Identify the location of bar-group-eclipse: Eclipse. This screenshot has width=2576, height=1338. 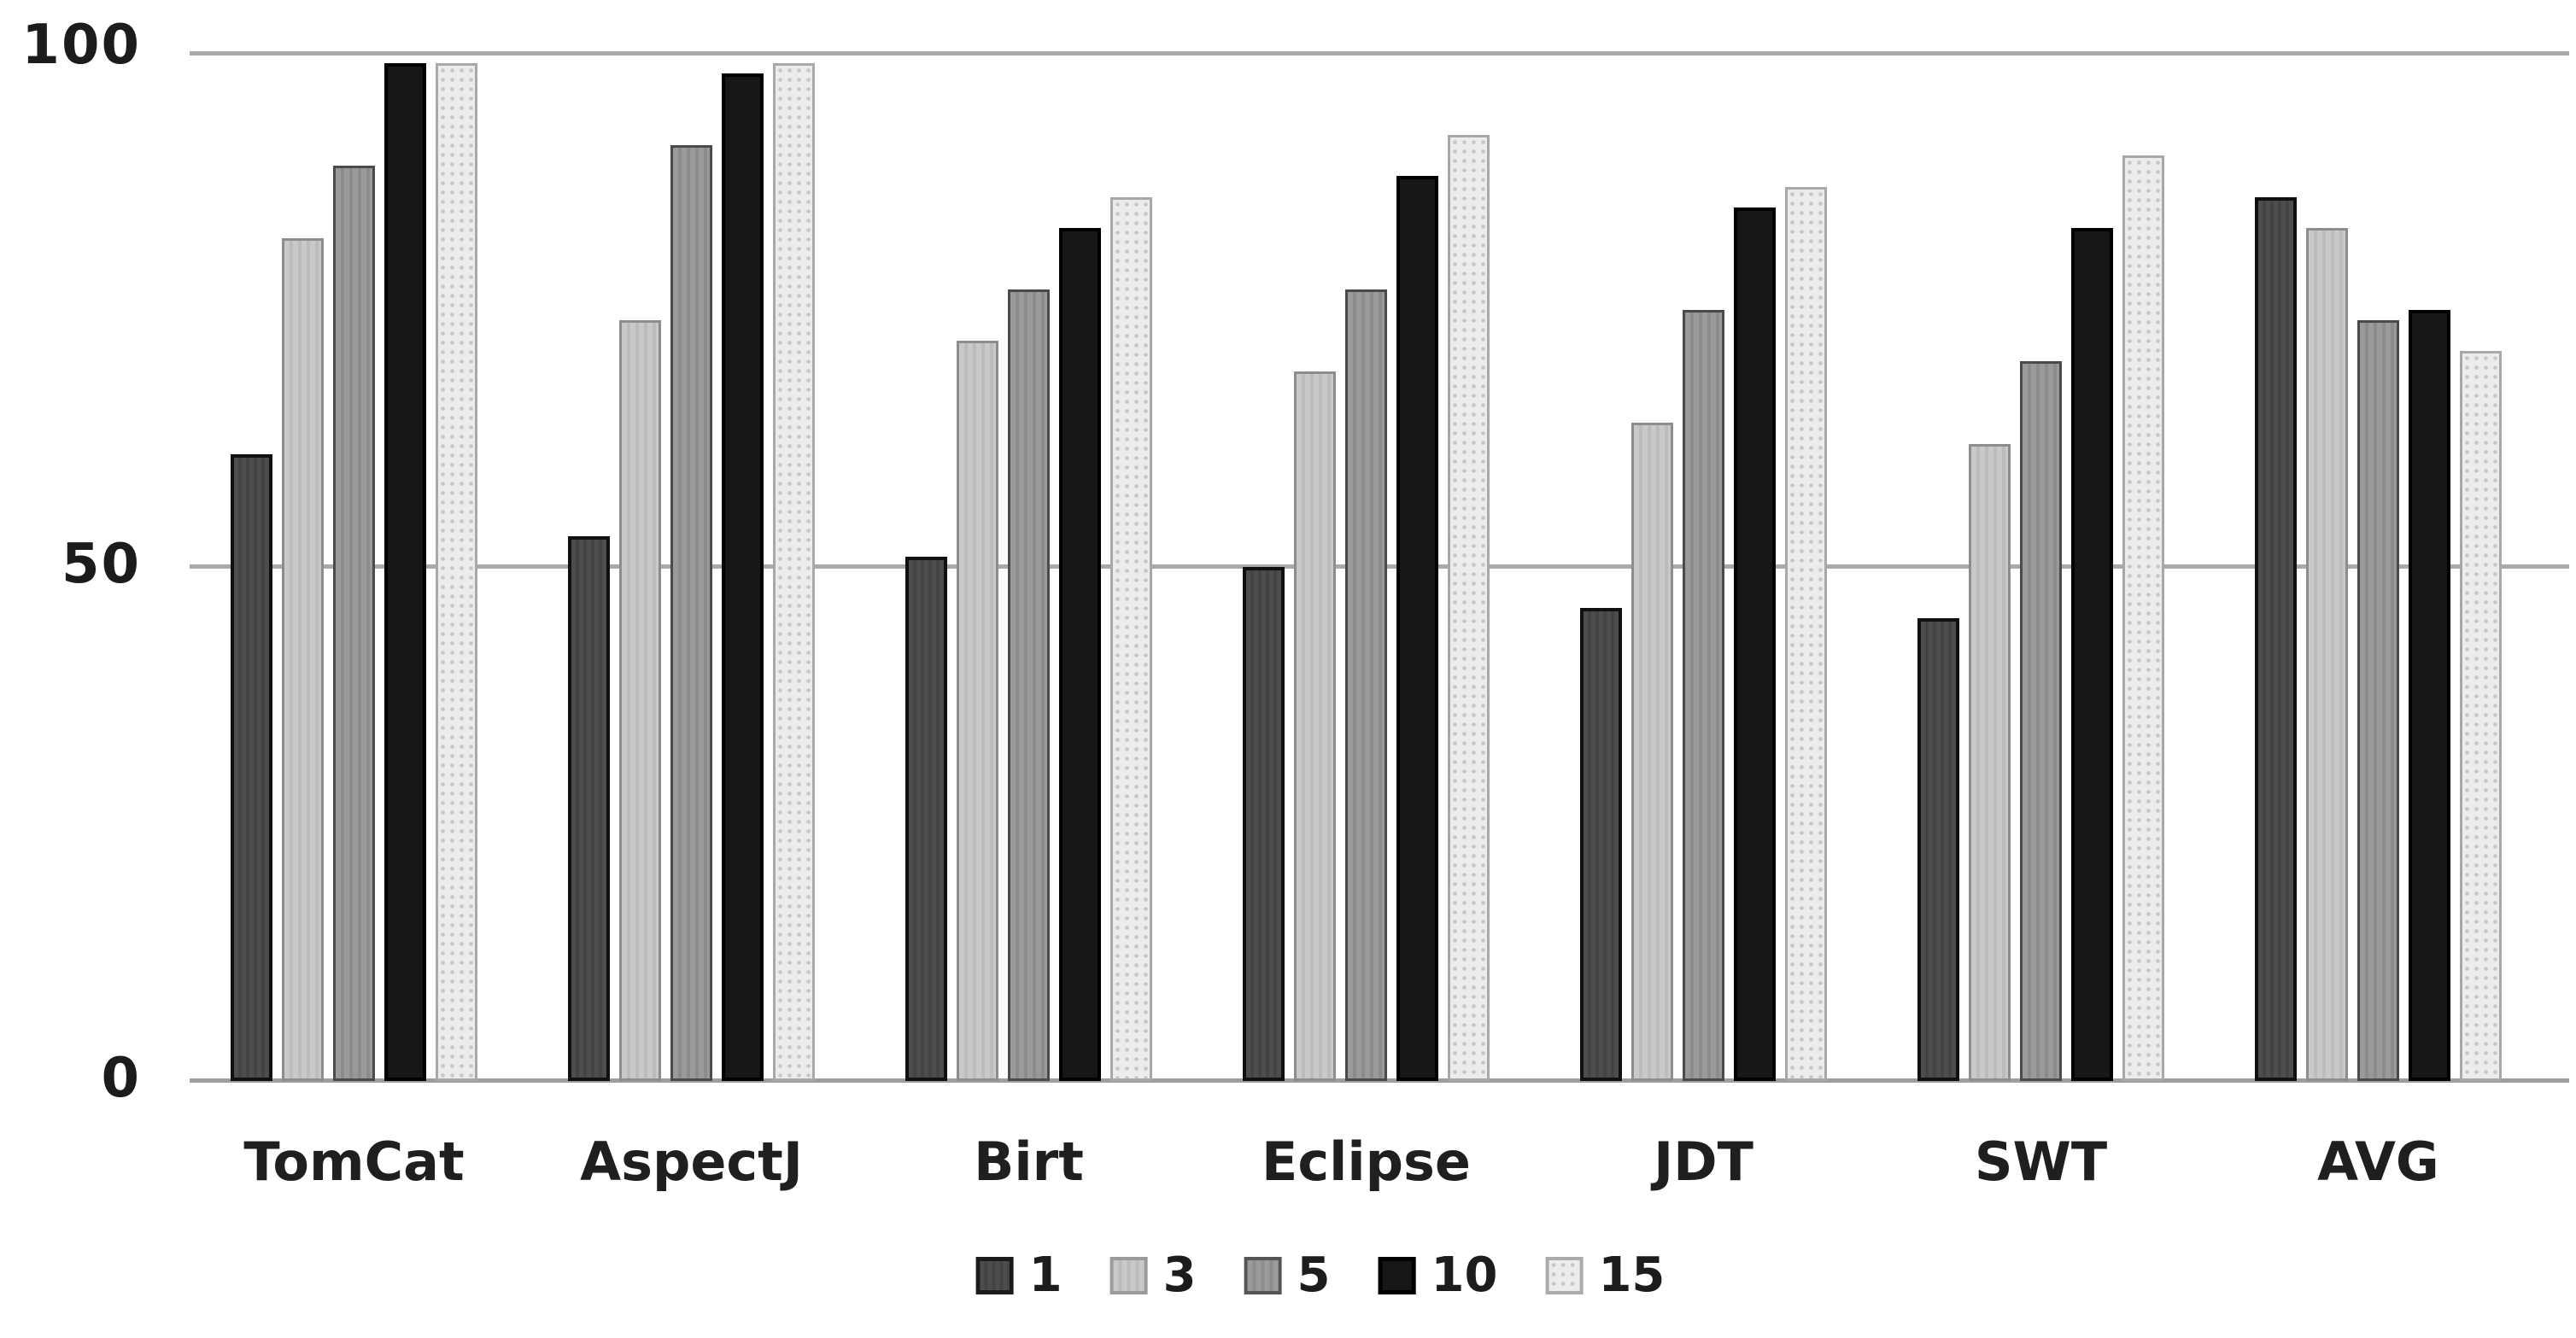
(1366, 623).